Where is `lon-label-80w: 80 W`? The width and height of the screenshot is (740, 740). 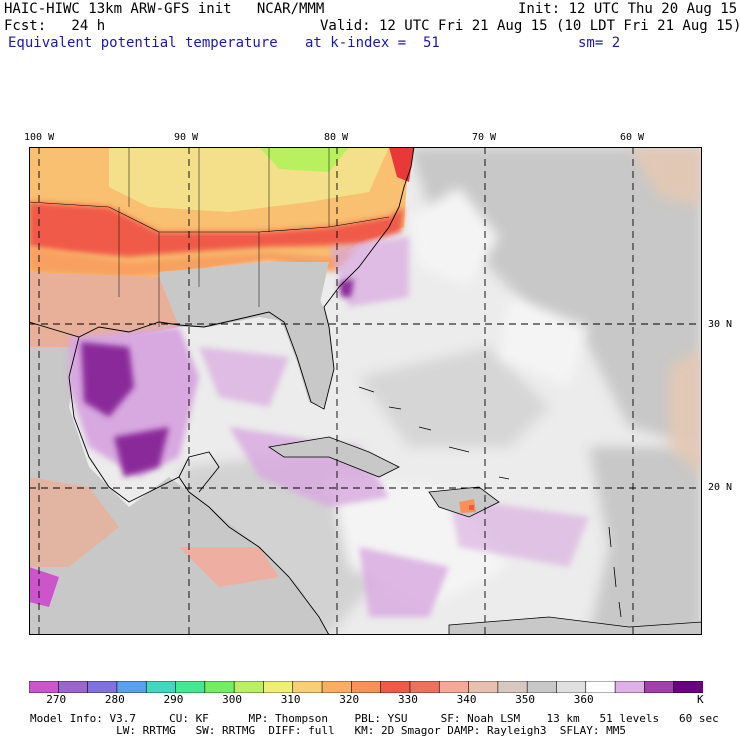
lon-label-80w: 80 W is located at coordinates (336, 137).